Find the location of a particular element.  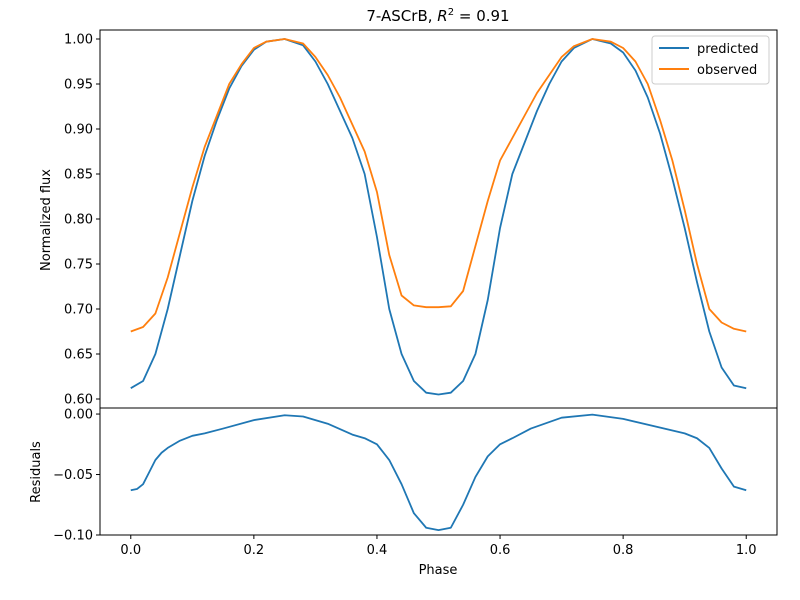

x-tick-label: 0.0 is located at coordinates (130, 550).